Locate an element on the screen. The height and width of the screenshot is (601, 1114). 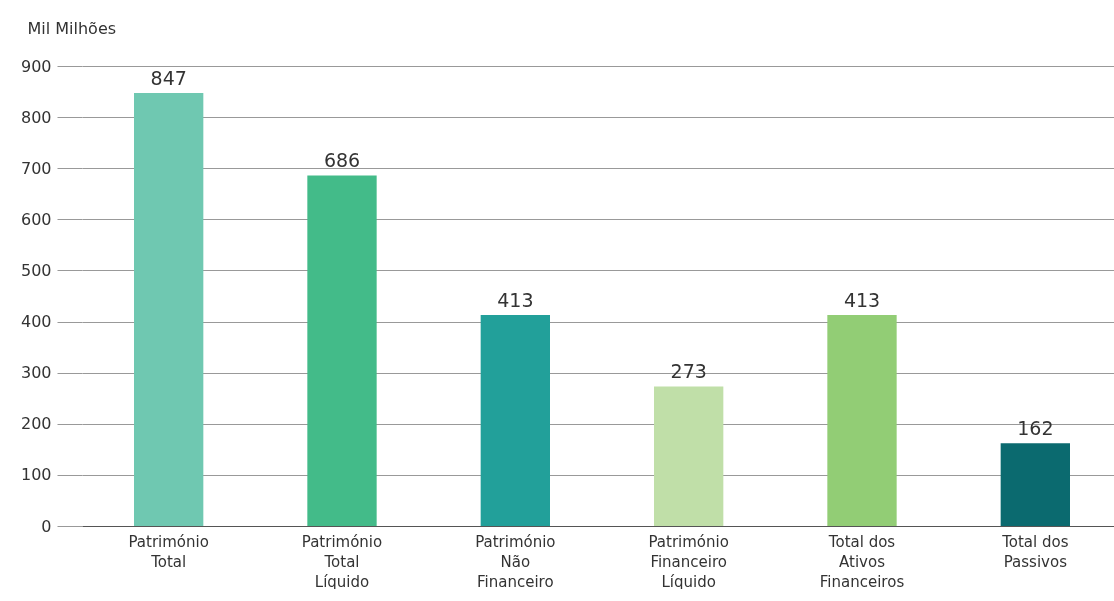
y-tick-label: 900 is located at coordinates (36, 66).